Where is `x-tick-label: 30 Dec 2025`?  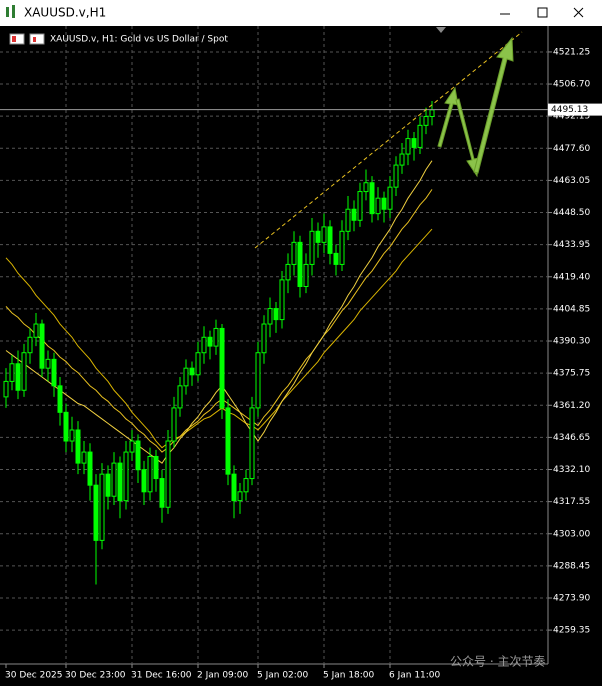 x-tick-label: 30 Dec 2025 is located at coordinates (34, 676).